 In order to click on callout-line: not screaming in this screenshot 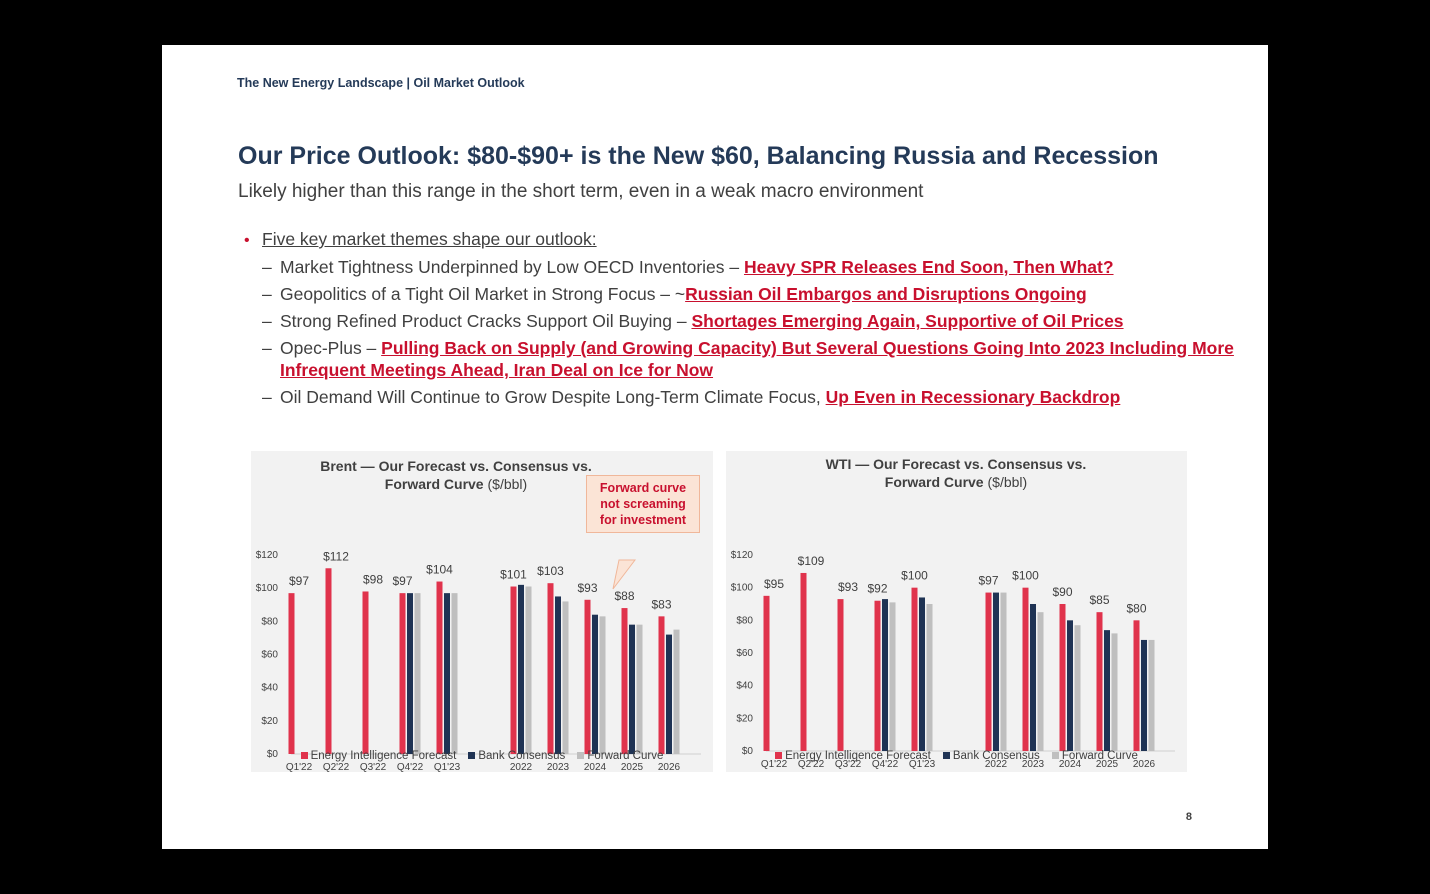, I will do `click(643, 504)`.